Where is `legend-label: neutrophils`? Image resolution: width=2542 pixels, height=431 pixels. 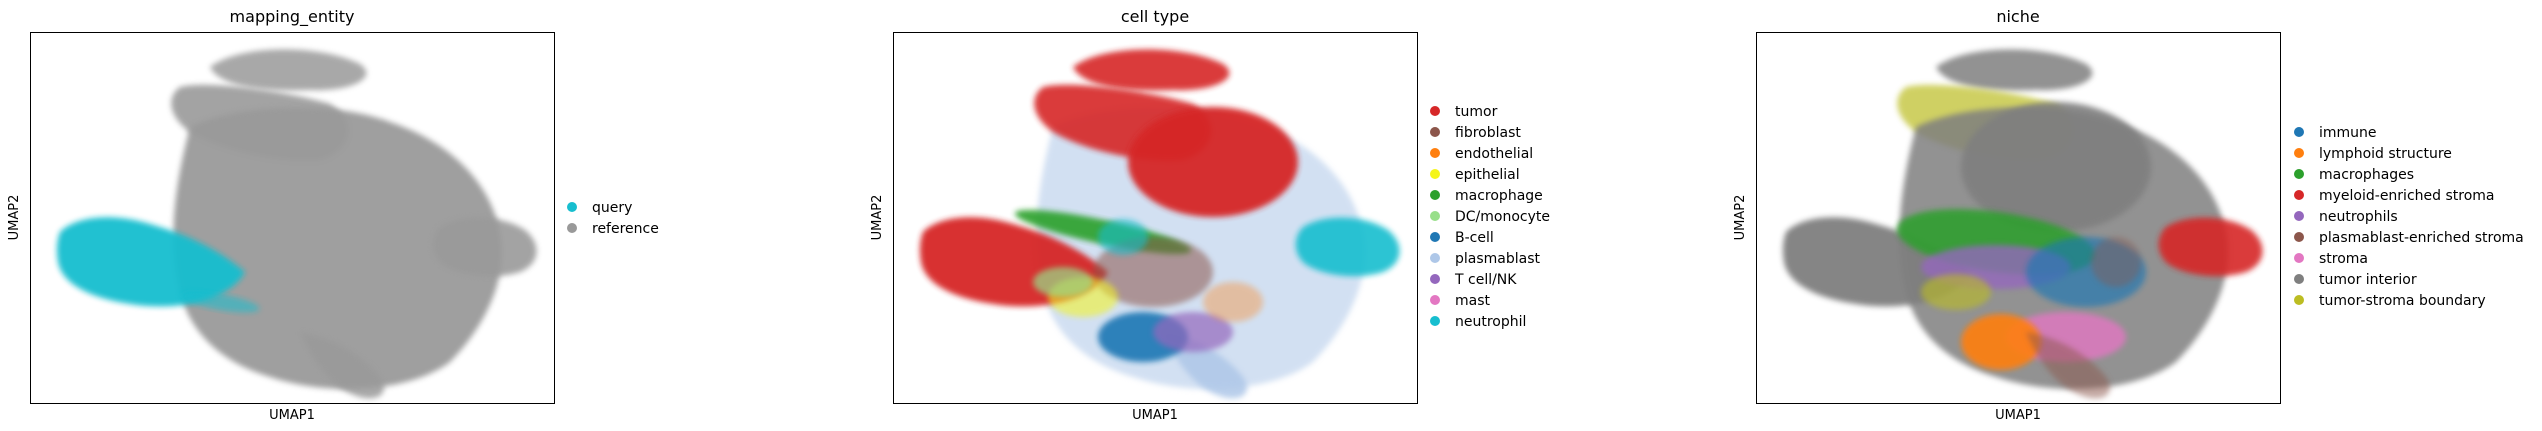
legend-label: neutrophils is located at coordinates (2358, 217).